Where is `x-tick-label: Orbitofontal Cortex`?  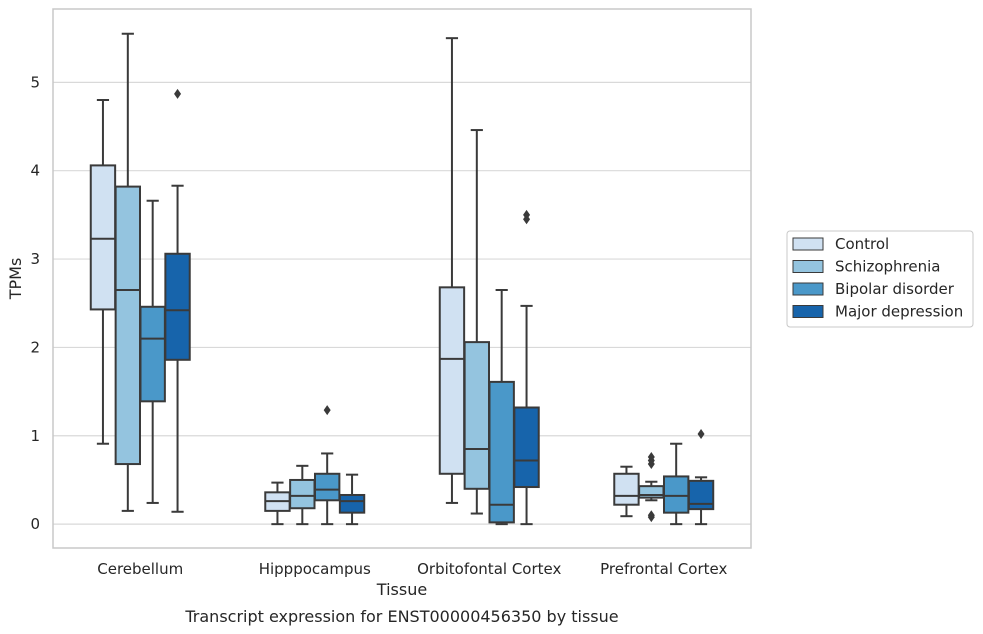 x-tick-label: Orbitofontal Cortex is located at coordinates (489, 569).